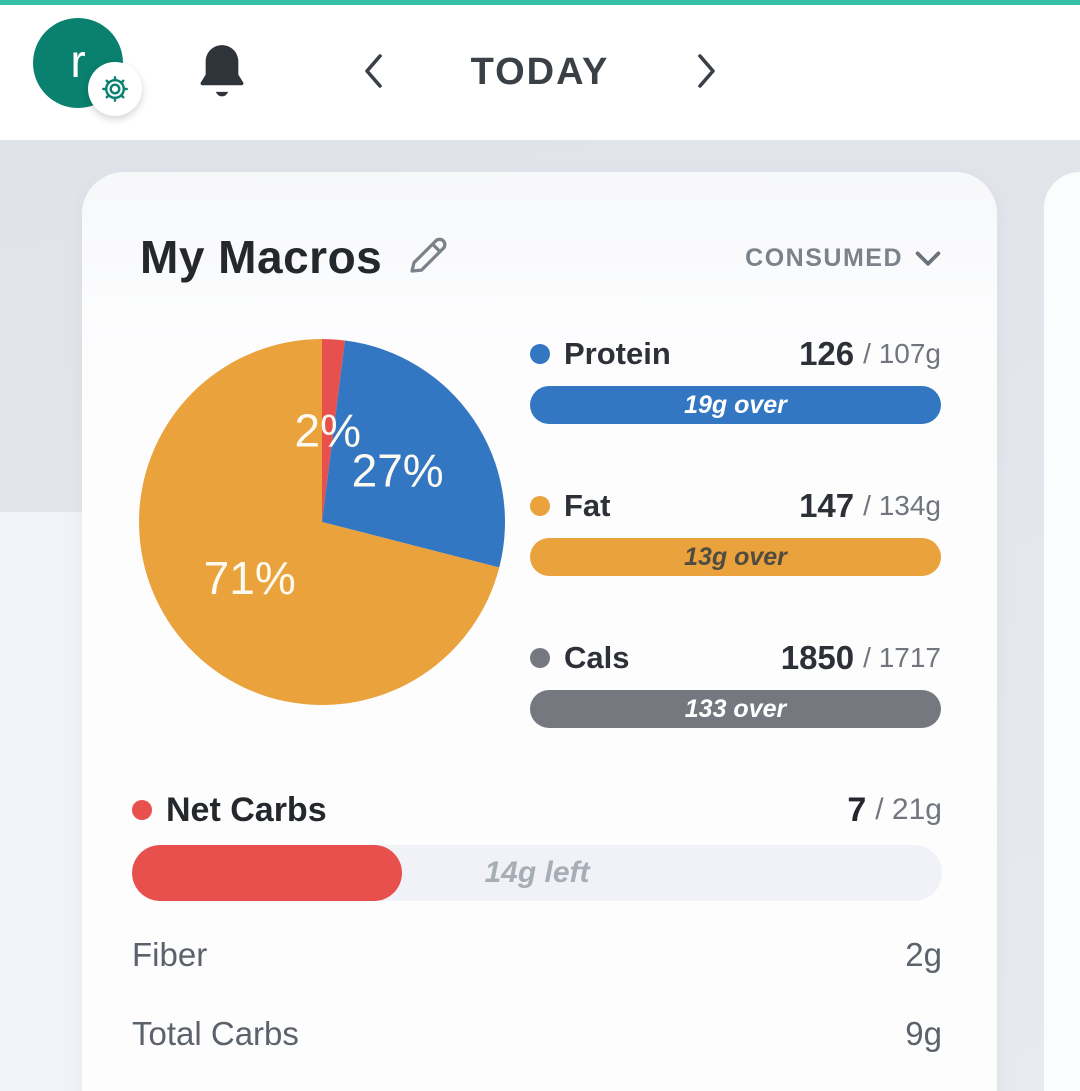 The height and width of the screenshot is (1091, 1080). I want to click on chevron-down-icon, so click(928, 258).